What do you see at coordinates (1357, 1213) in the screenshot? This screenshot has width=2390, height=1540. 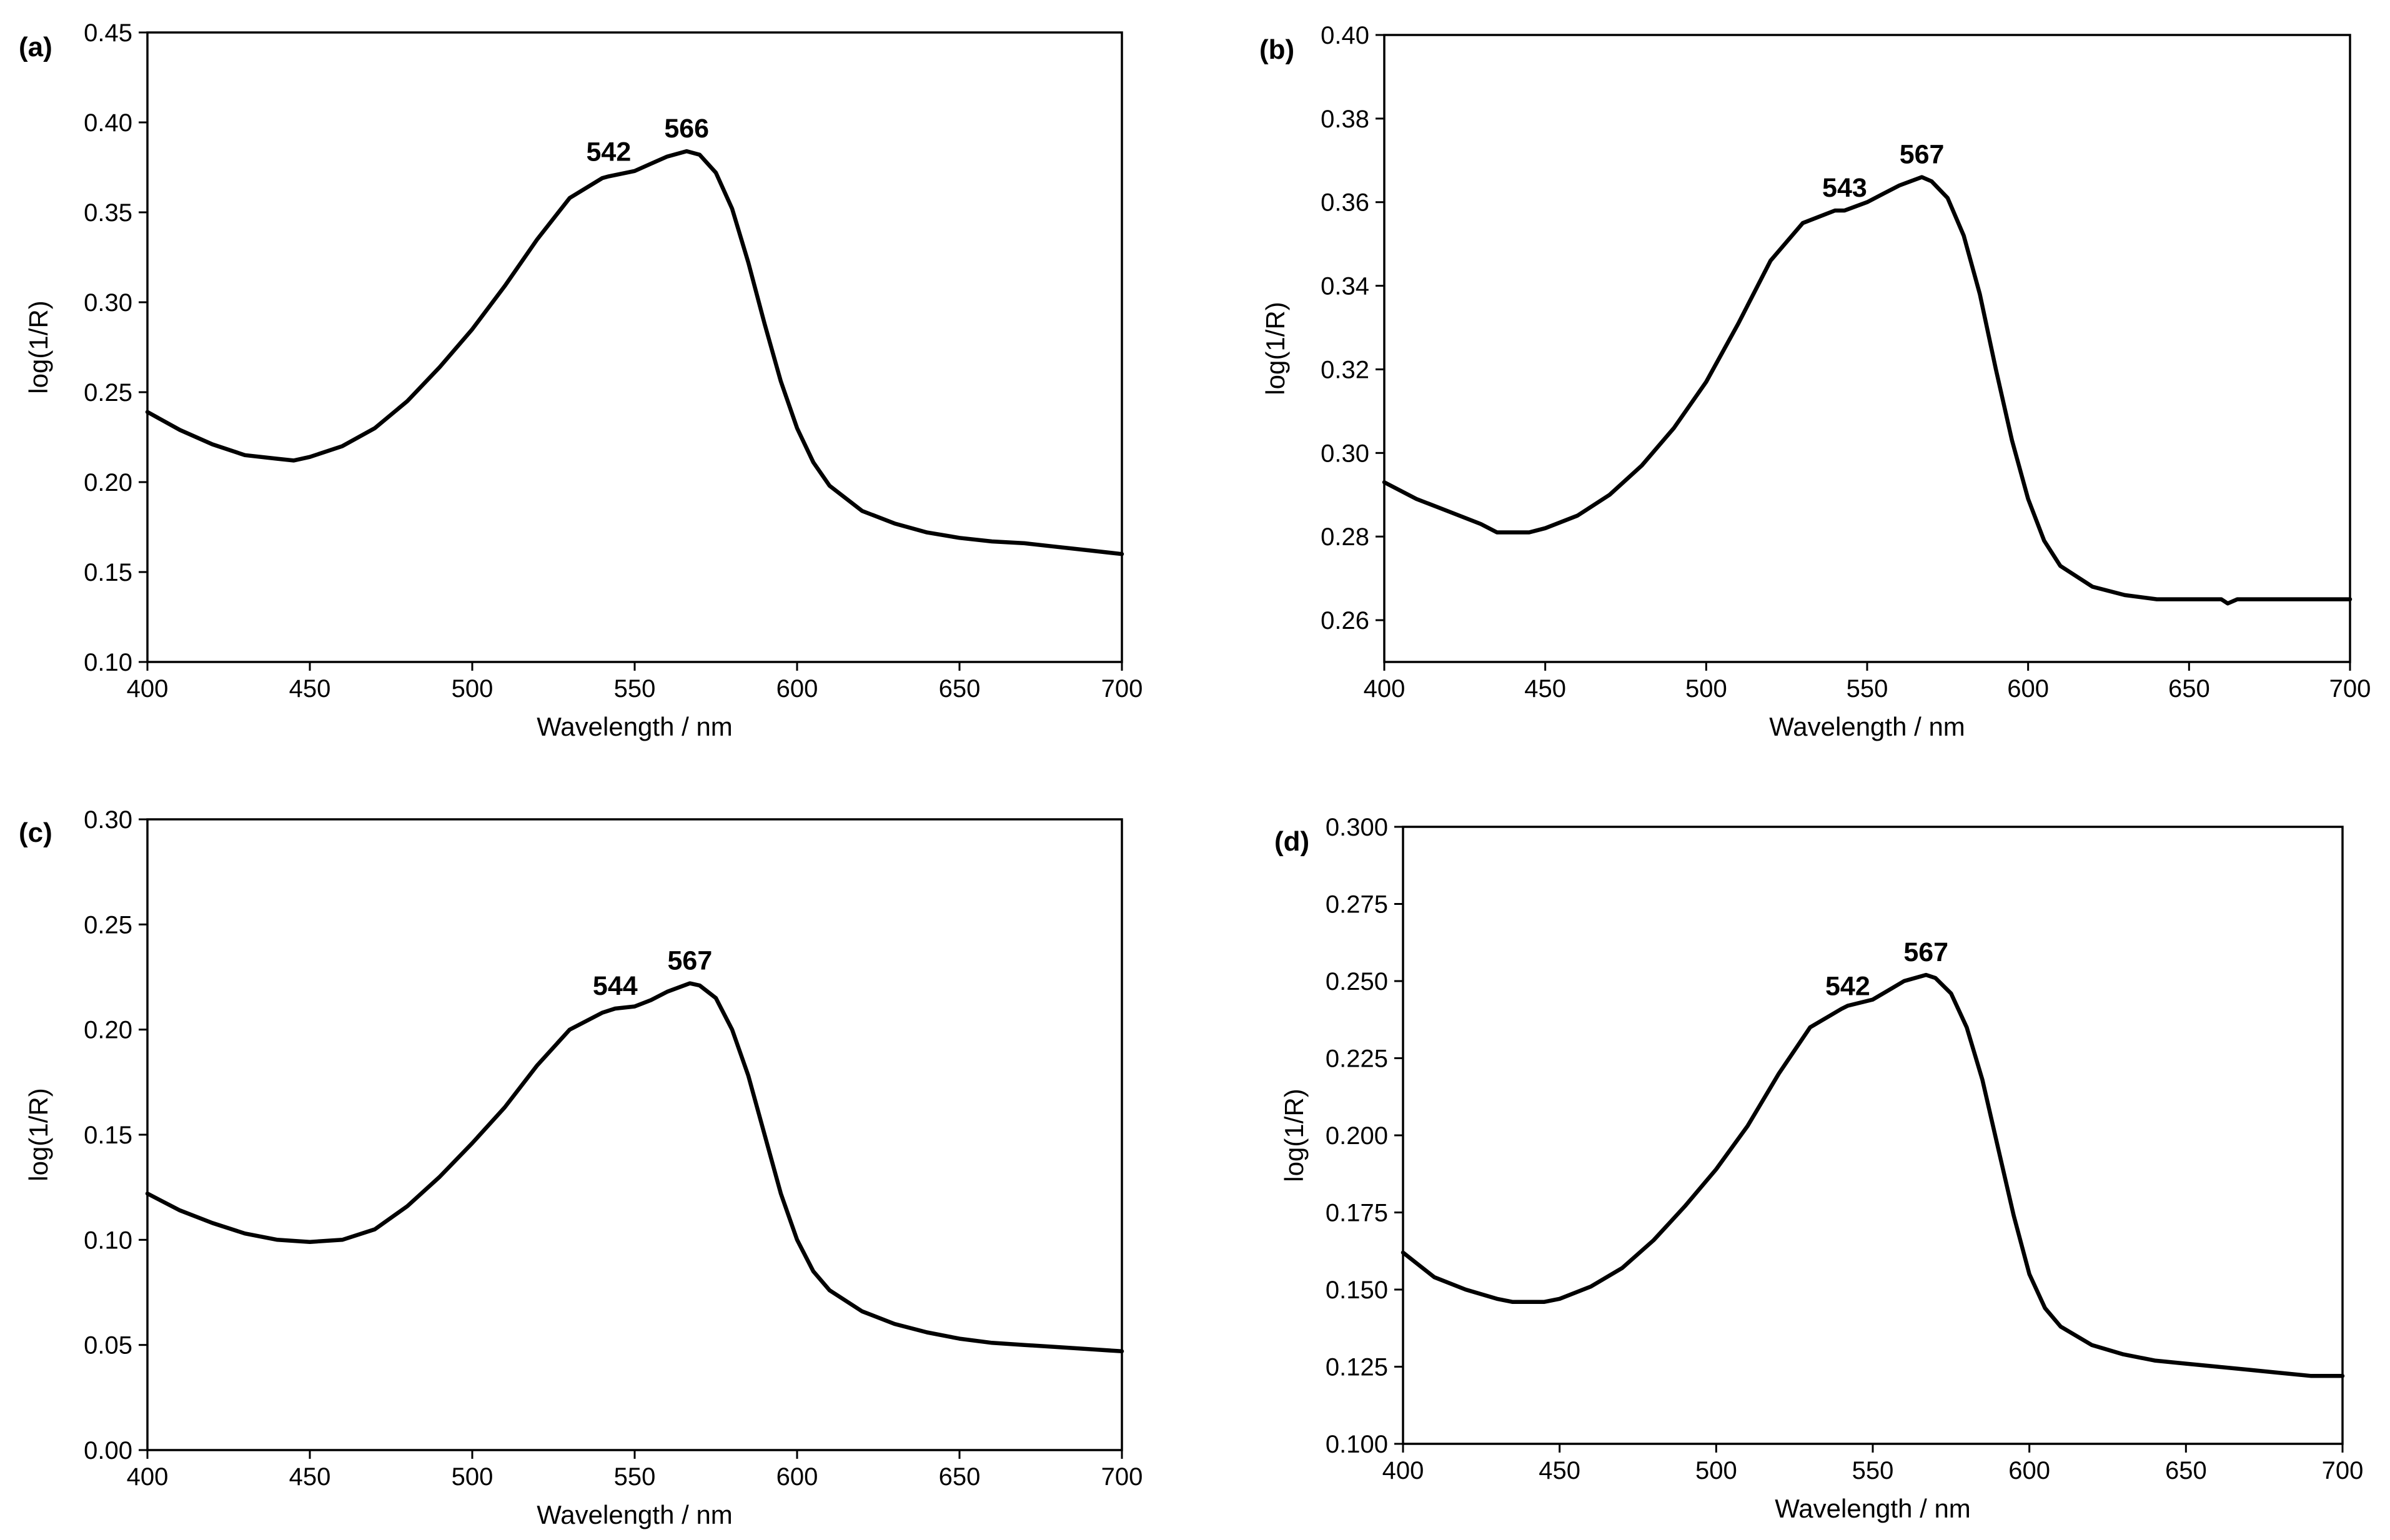 I see `y-tick-label: 0.175` at bounding box center [1357, 1213].